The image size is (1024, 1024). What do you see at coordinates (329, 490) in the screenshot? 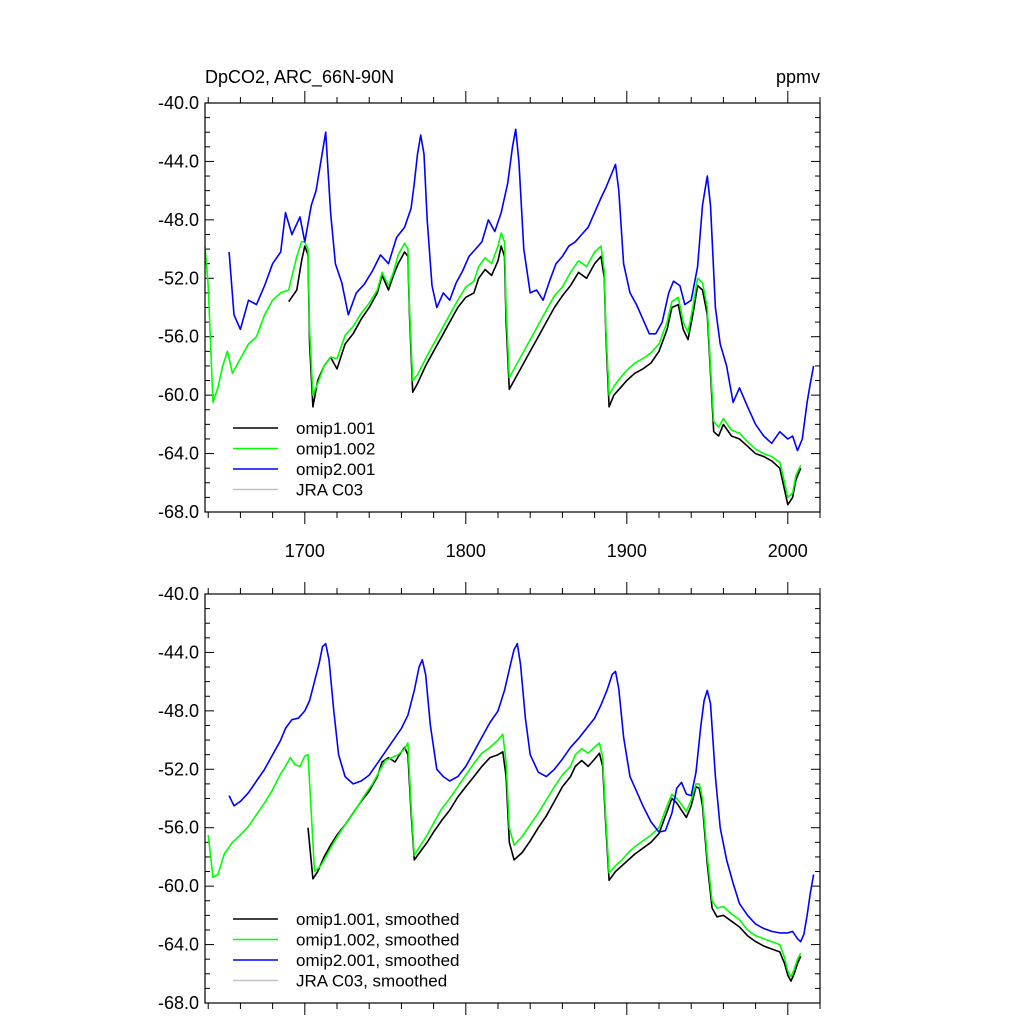
I see `legend-label: JRA C03` at bounding box center [329, 490].